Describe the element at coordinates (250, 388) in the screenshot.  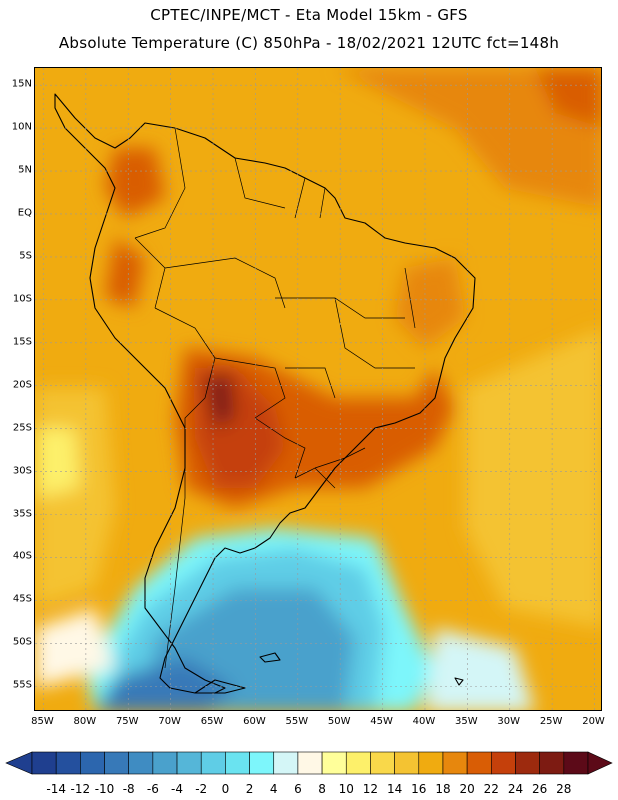
I see `border-bolivia-brazil` at that location.